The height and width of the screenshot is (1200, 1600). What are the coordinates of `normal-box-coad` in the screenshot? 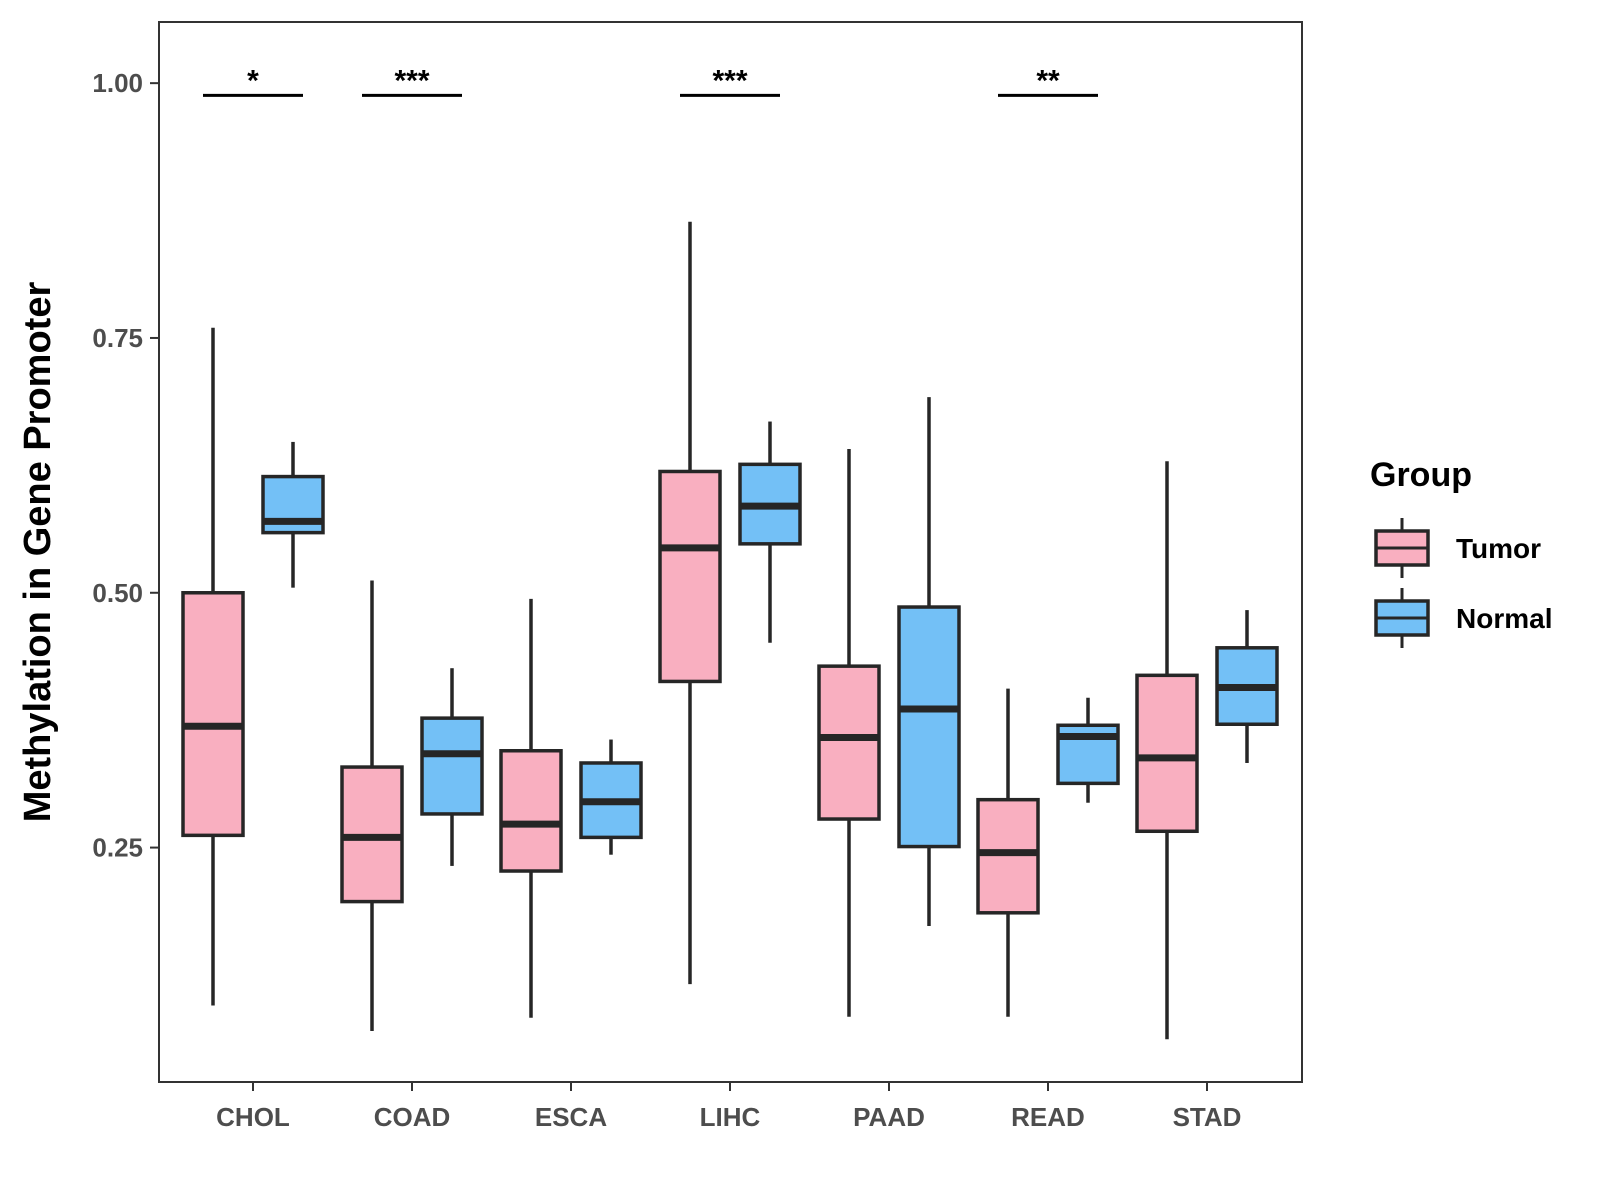 It's located at (452, 767).